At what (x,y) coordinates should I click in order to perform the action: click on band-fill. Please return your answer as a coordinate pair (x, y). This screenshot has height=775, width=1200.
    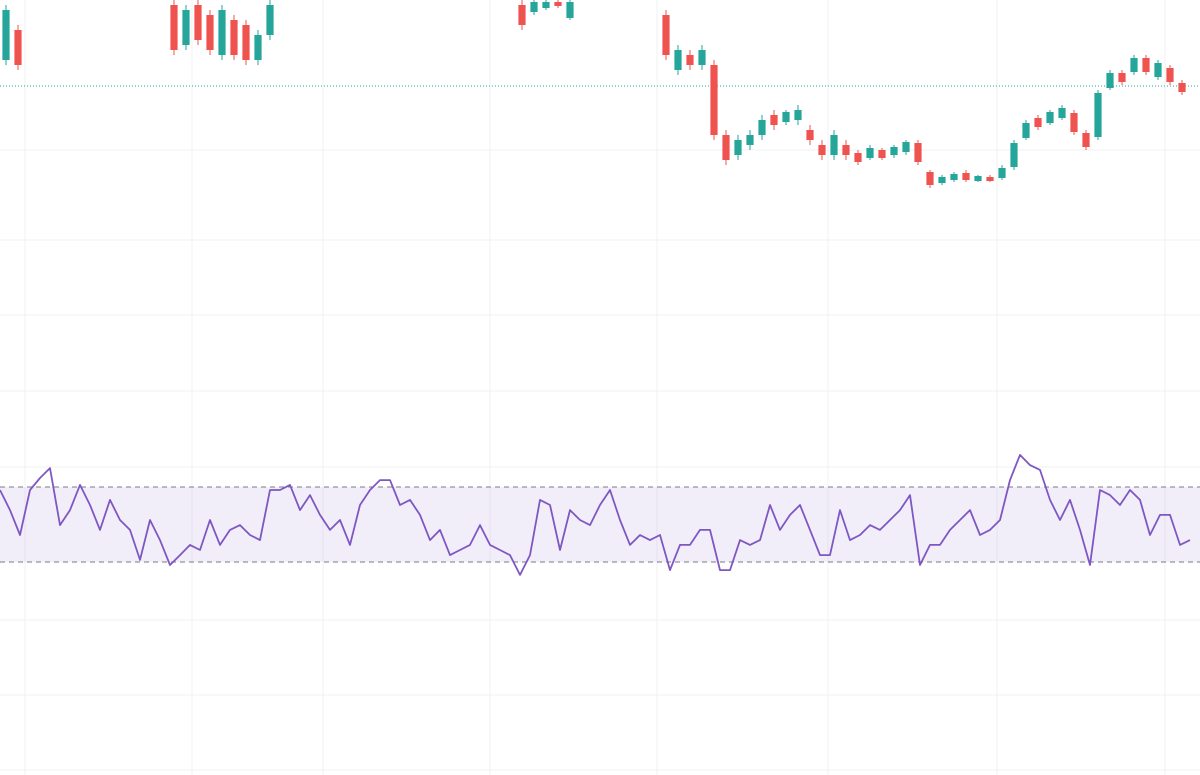
    Looking at the image, I should click on (600, 524).